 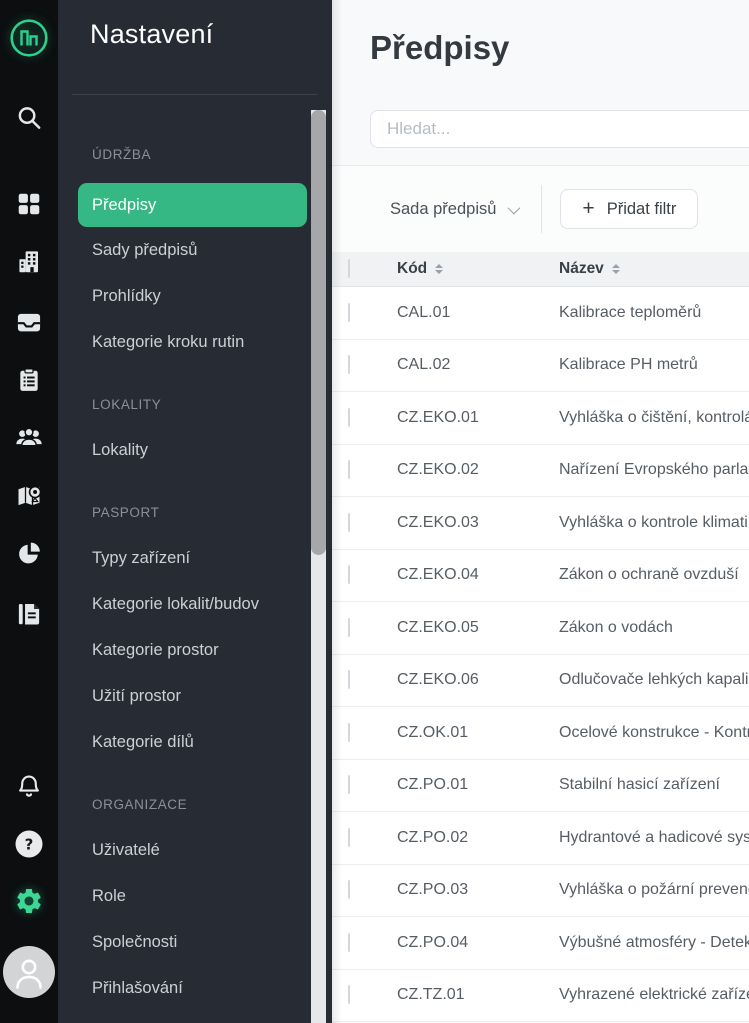 I want to click on app-logo-icon, so click(x=29, y=38).